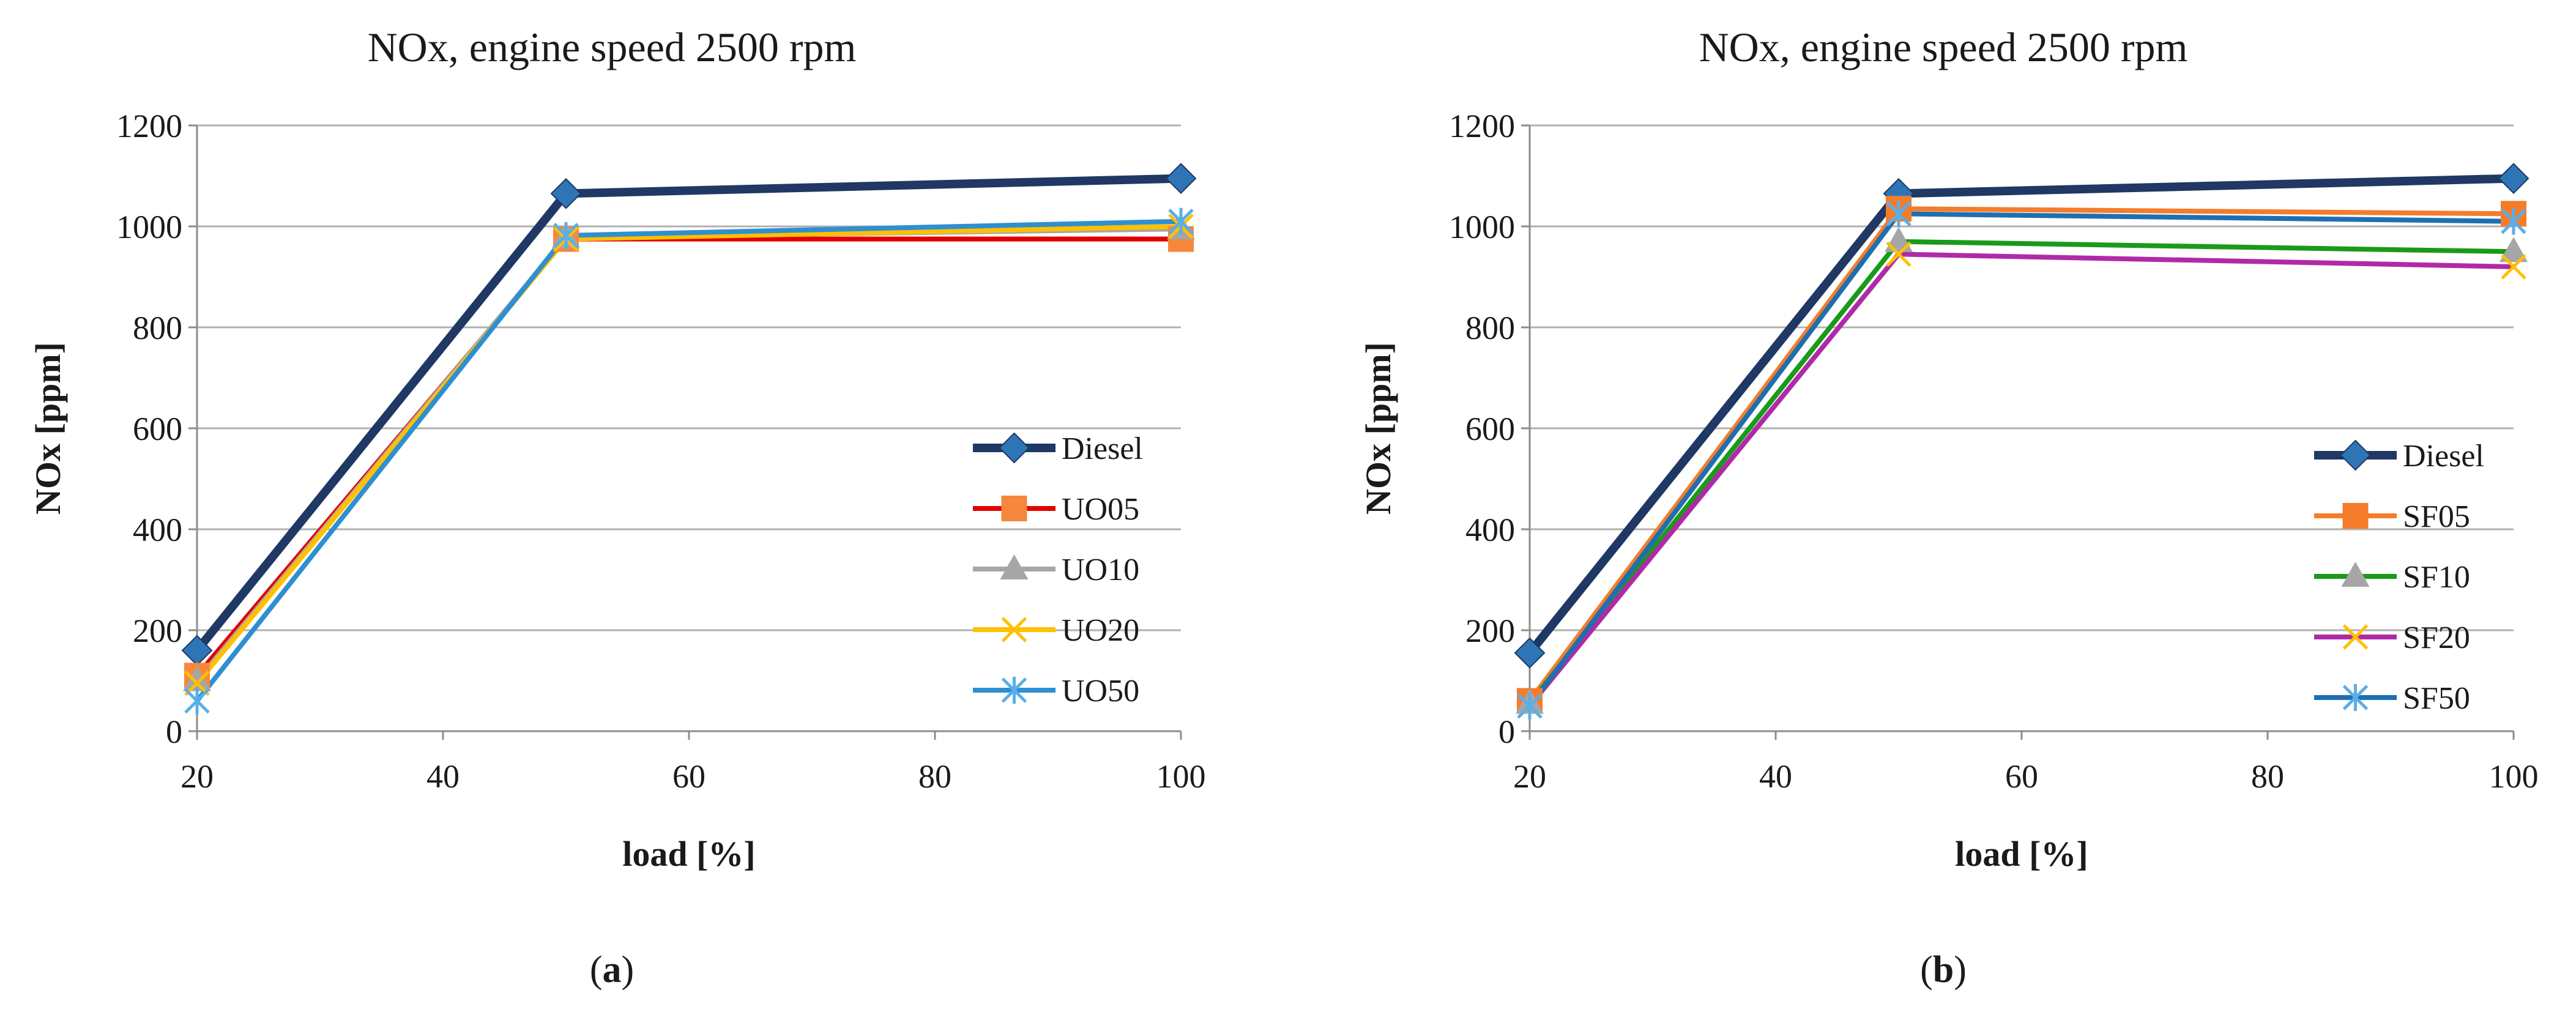  I want to click on legend-label: SF20, so click(2437, 637).